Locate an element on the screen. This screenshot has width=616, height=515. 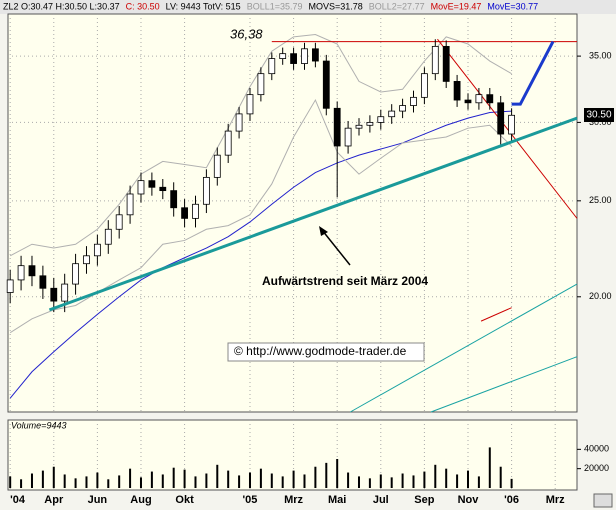
corner-icon is located at coordinates (603, 500).